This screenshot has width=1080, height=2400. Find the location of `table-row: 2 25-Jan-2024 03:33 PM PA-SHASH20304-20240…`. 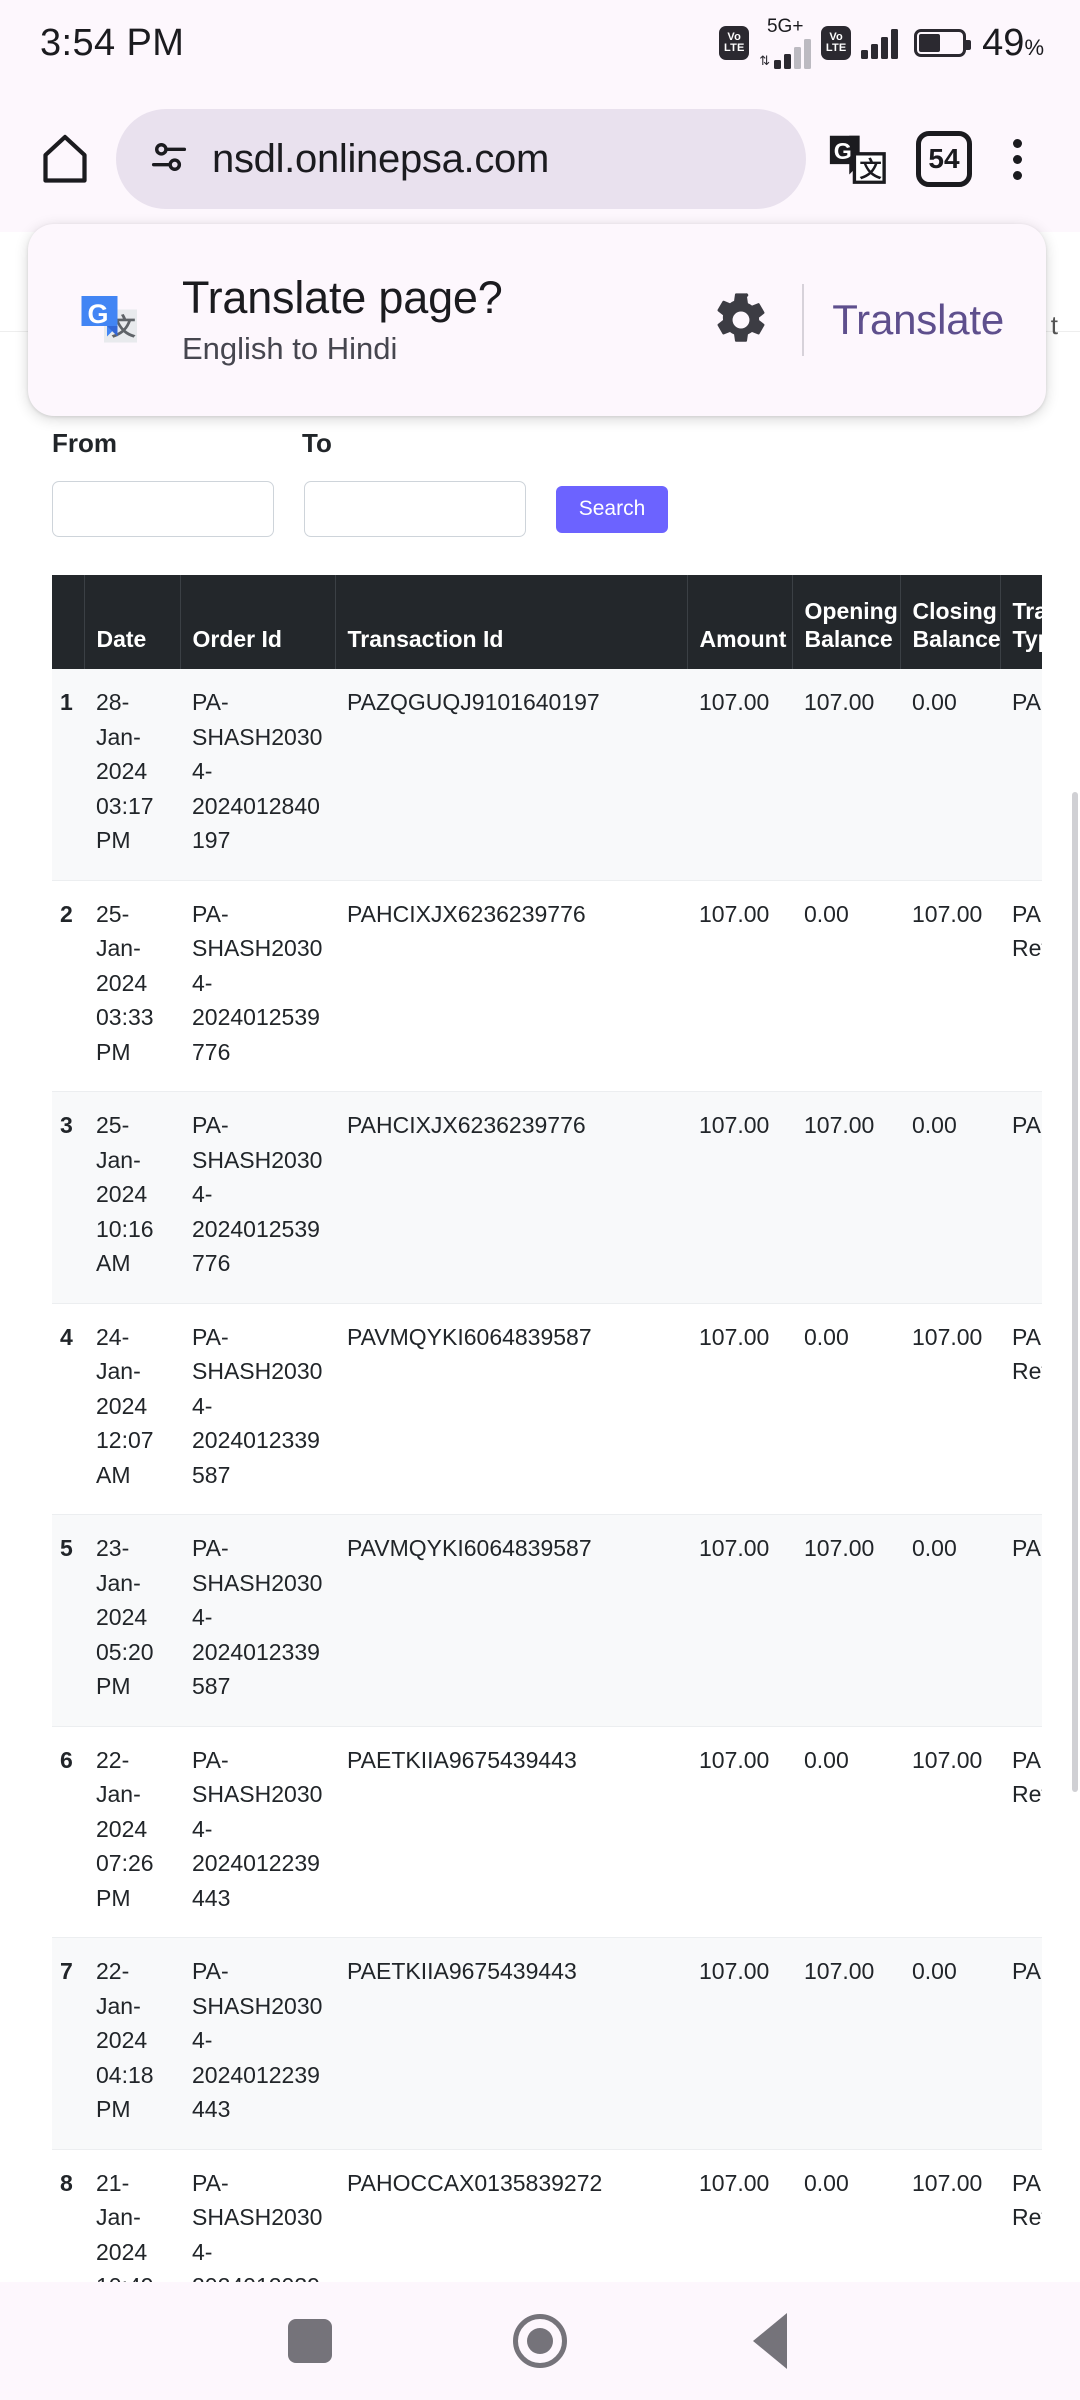

table-row: 2 25-Jan-2024 03:33 PM PA-SHASH20304-20240… is located at coordinates (547, 986).